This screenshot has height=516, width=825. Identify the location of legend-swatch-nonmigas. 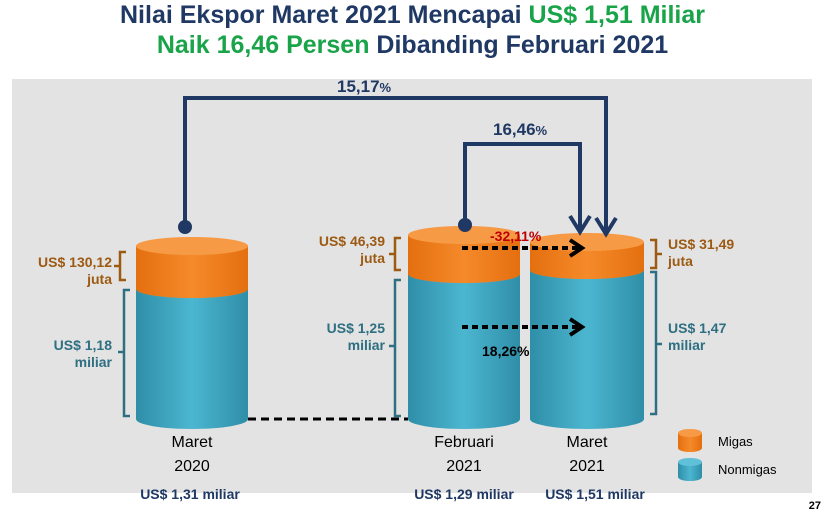
(690, 469).